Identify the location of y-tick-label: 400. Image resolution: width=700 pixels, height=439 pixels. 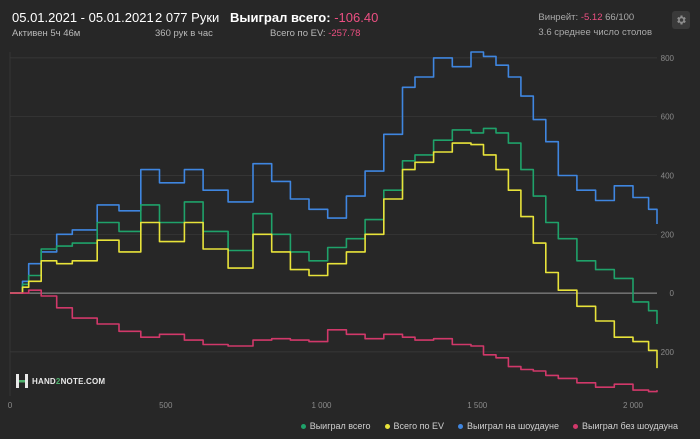
(668, 175).